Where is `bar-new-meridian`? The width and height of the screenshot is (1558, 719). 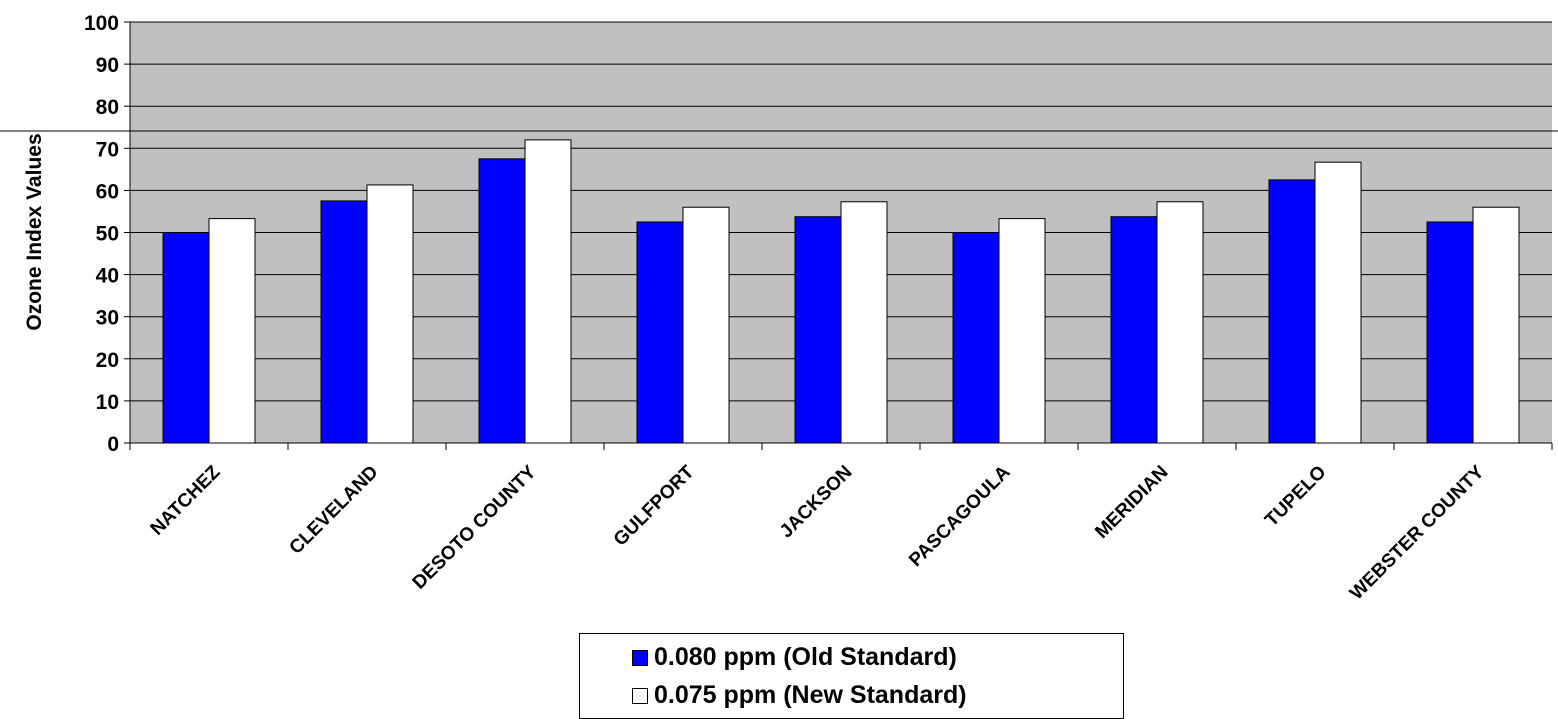 bar-new-meridian is located at coordinates (1180, 322).